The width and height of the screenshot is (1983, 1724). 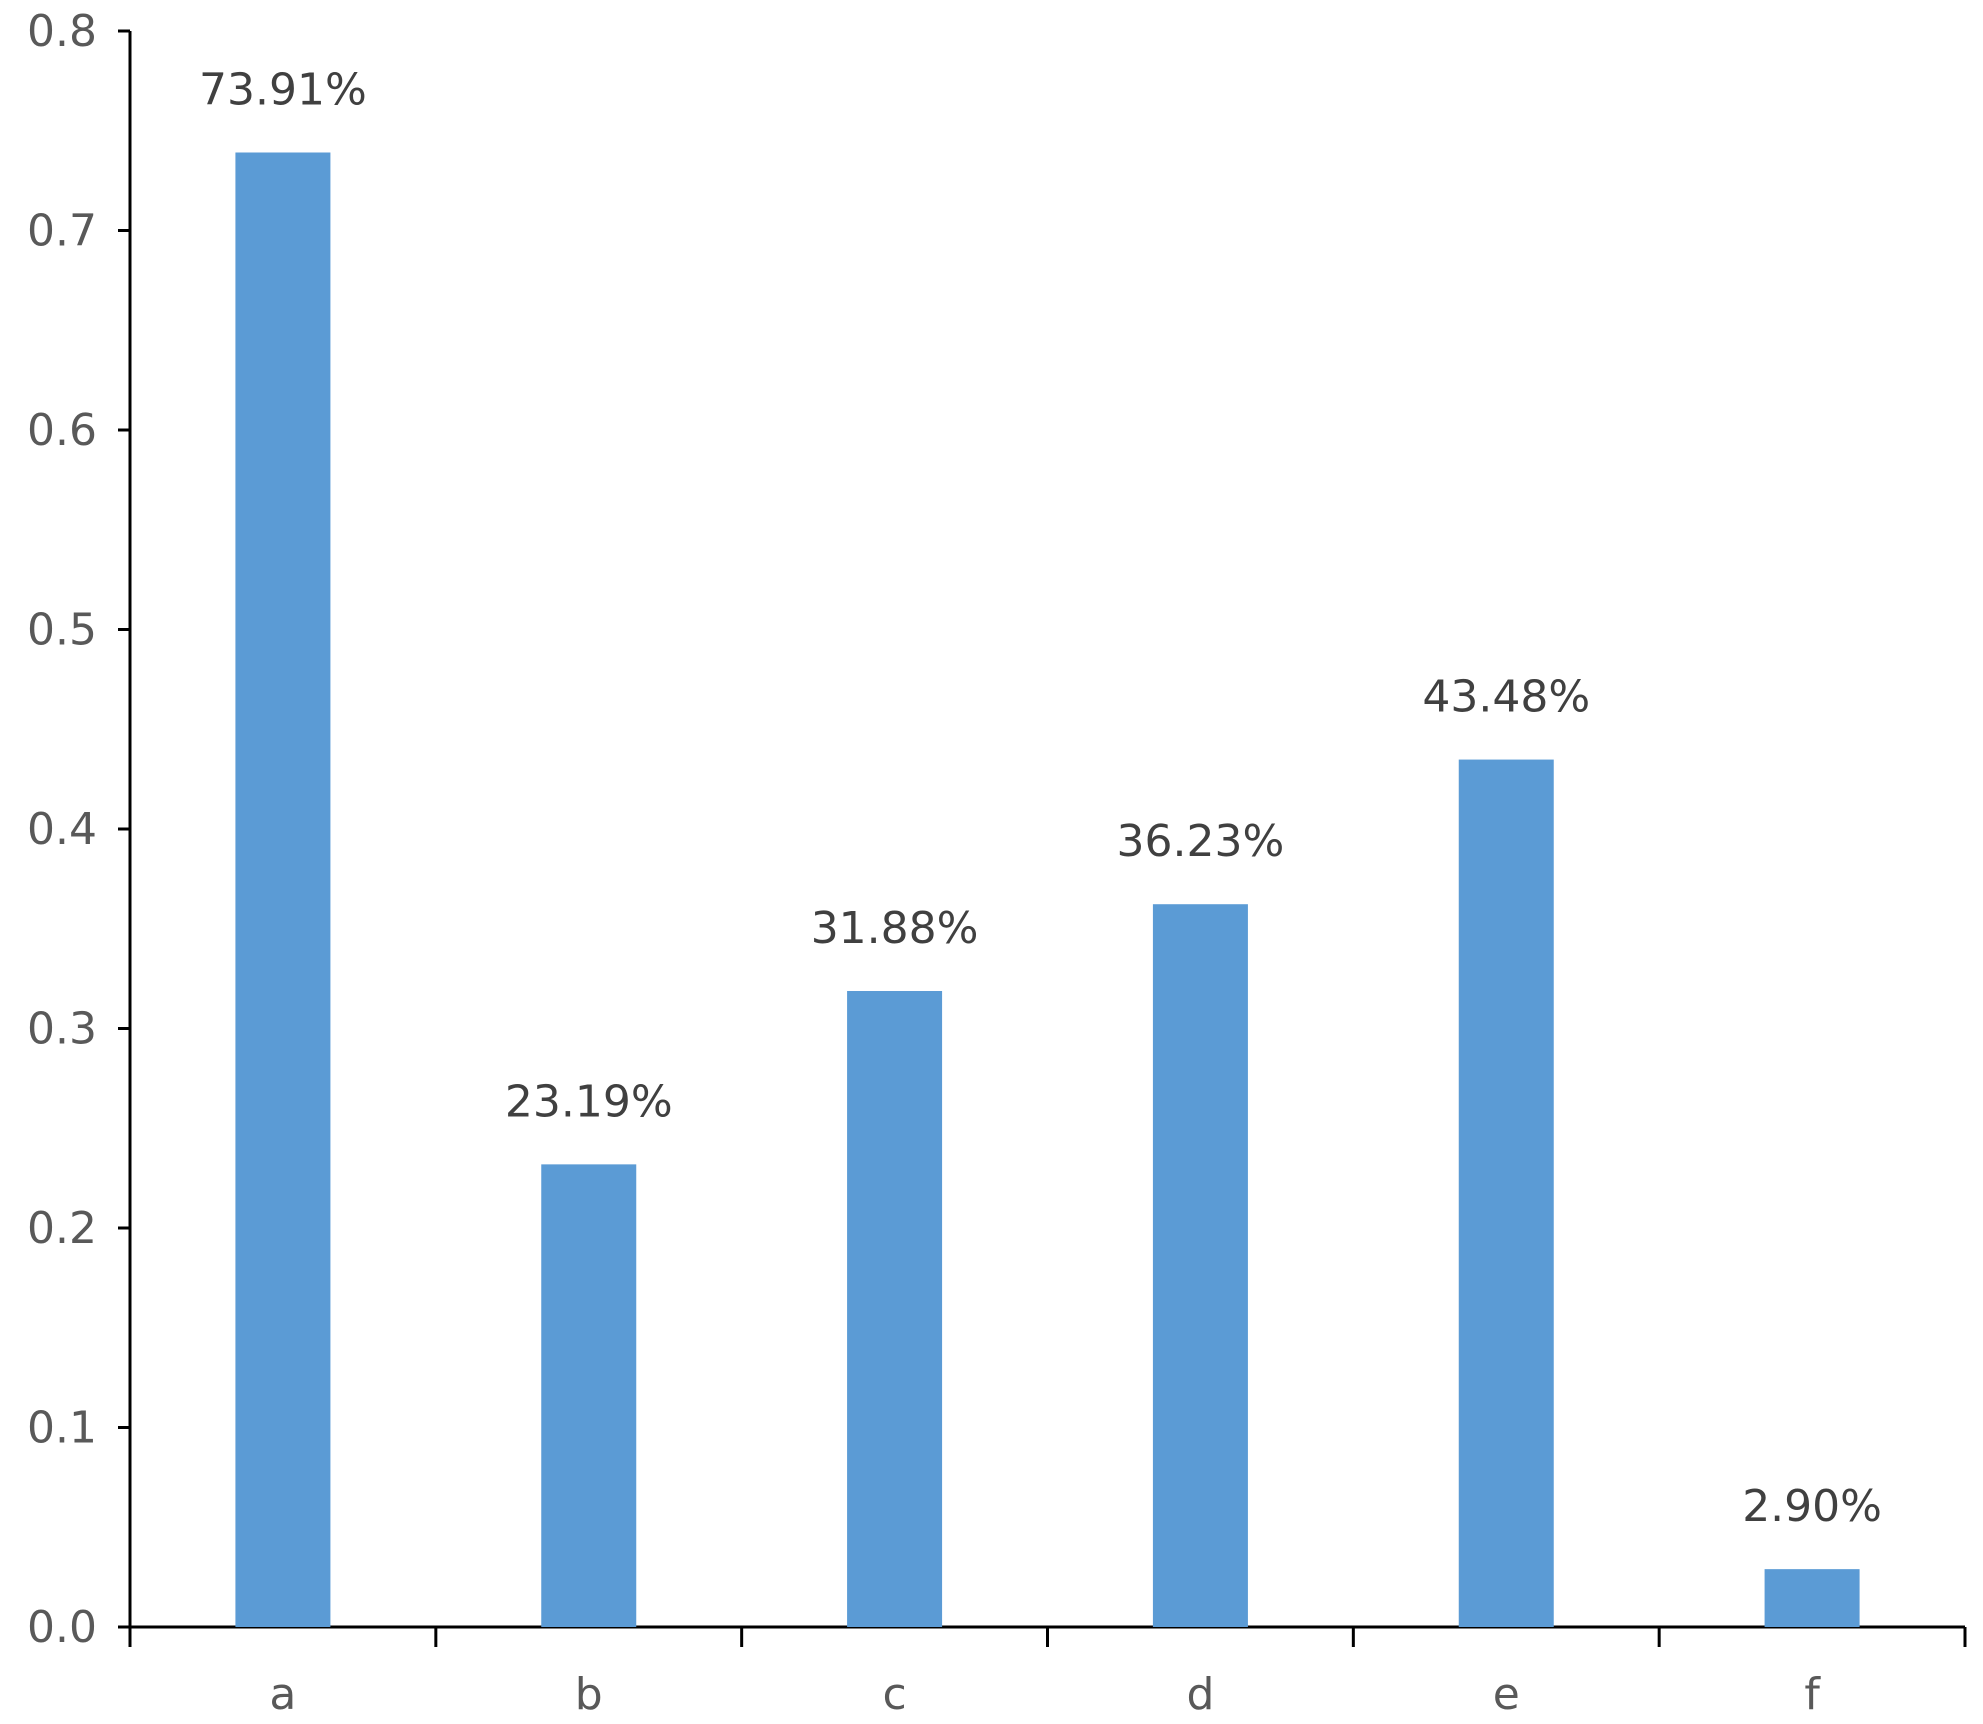 I want to click on y-tick-label: 0.4, so click(x=62, y=829).